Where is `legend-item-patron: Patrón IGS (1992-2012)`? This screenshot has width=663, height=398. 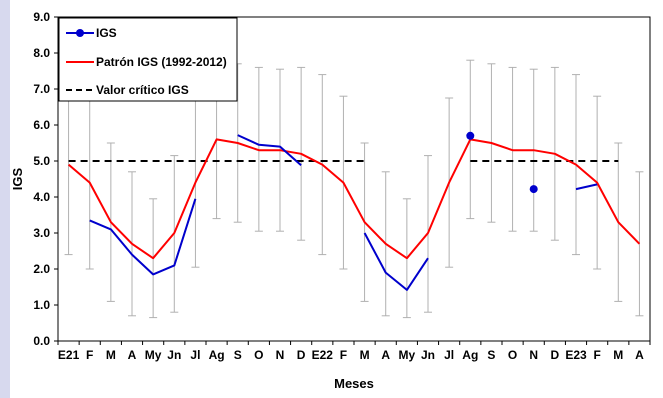
legend-item-patron: Patrón IGS (1992-2012) is located at coordinates (146, 62).